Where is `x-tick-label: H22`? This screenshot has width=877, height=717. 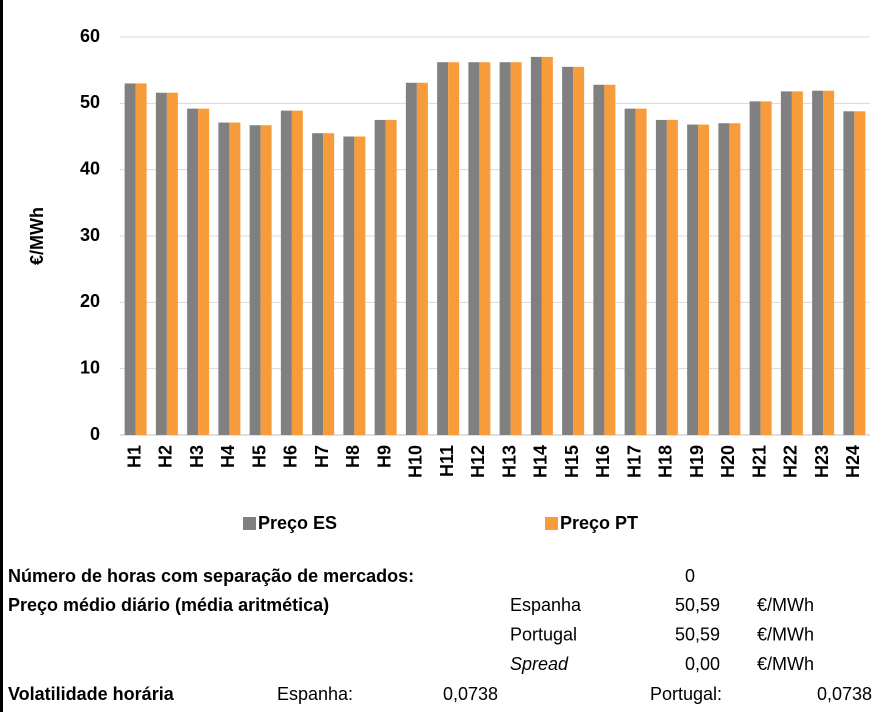 x-tick-label: H22 is located at coordinates (791, 461).